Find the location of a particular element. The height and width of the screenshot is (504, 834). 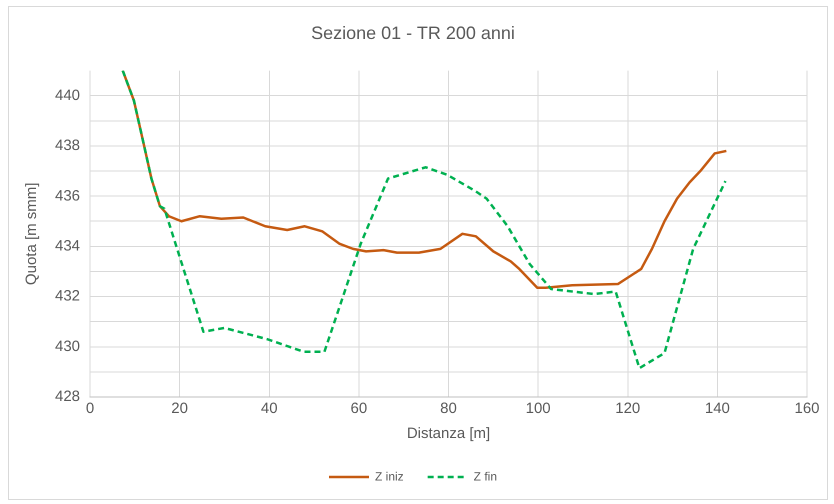

x-tick-label: 120 is located at coordinates (627, 409).